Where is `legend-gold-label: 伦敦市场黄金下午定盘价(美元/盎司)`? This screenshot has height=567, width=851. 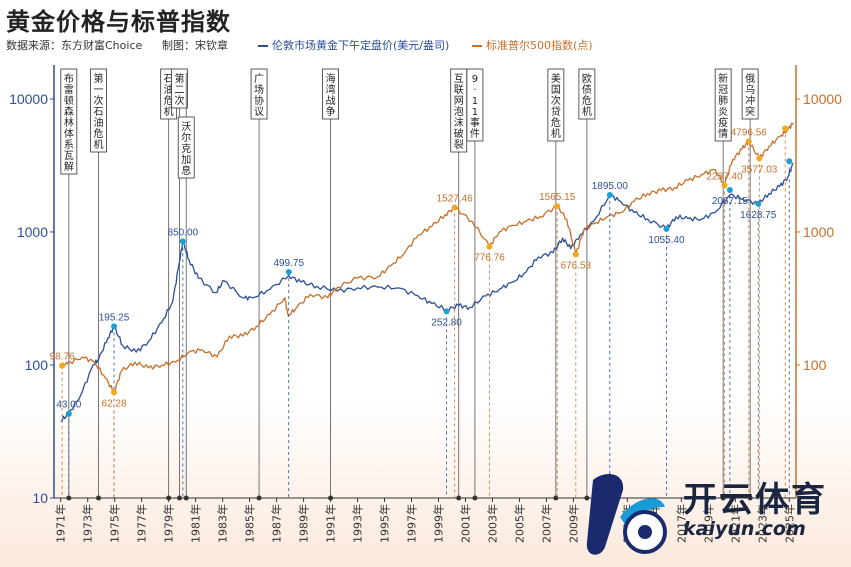
legend-gold-label: 伦敦市场黄金下午定盘价(美元/盎司) is located at coordinates (361, 45).